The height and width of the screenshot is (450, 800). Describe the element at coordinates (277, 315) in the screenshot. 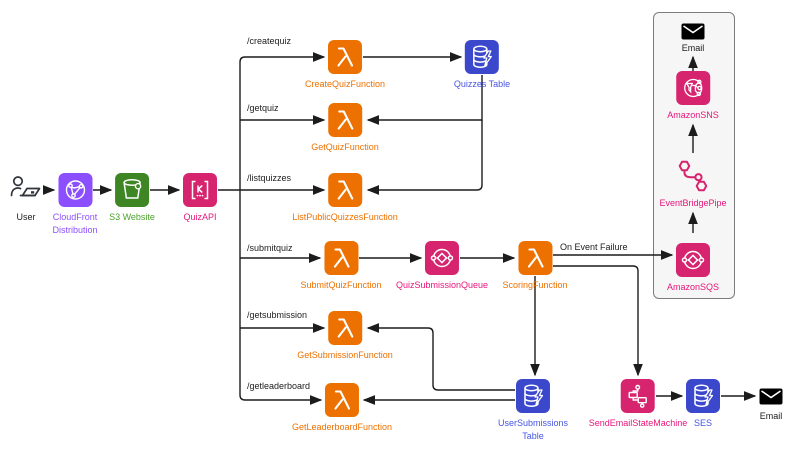

I see `route-label-getsubmission: /getsubmission` at that location.